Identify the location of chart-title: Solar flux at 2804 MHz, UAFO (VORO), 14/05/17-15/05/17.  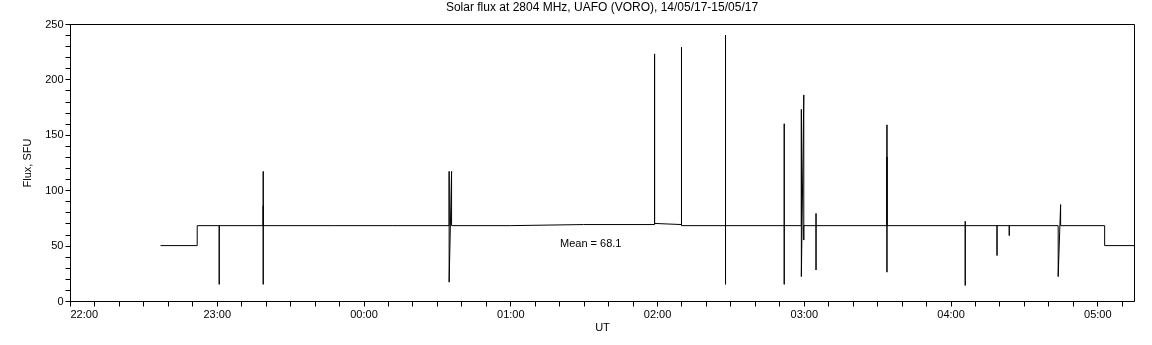
(602, 7).